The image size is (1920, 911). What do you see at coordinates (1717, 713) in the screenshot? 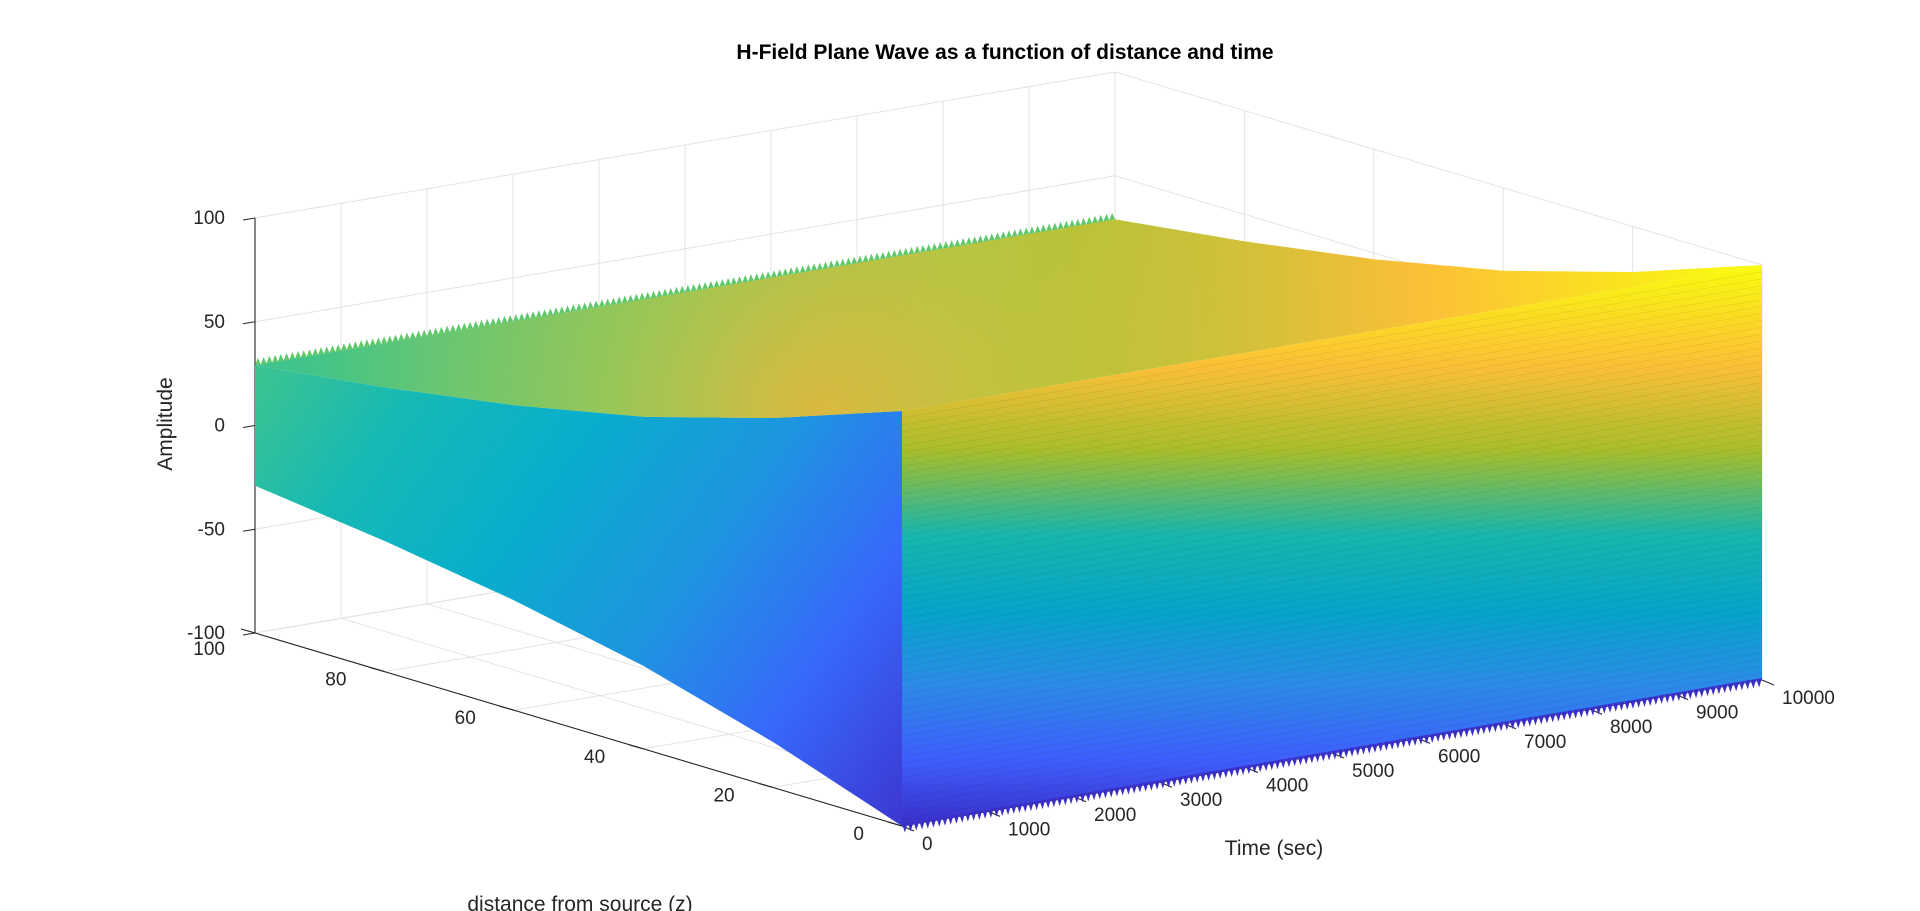
I see `x-tick-label: 9000` at bounding box center [1717, 713].